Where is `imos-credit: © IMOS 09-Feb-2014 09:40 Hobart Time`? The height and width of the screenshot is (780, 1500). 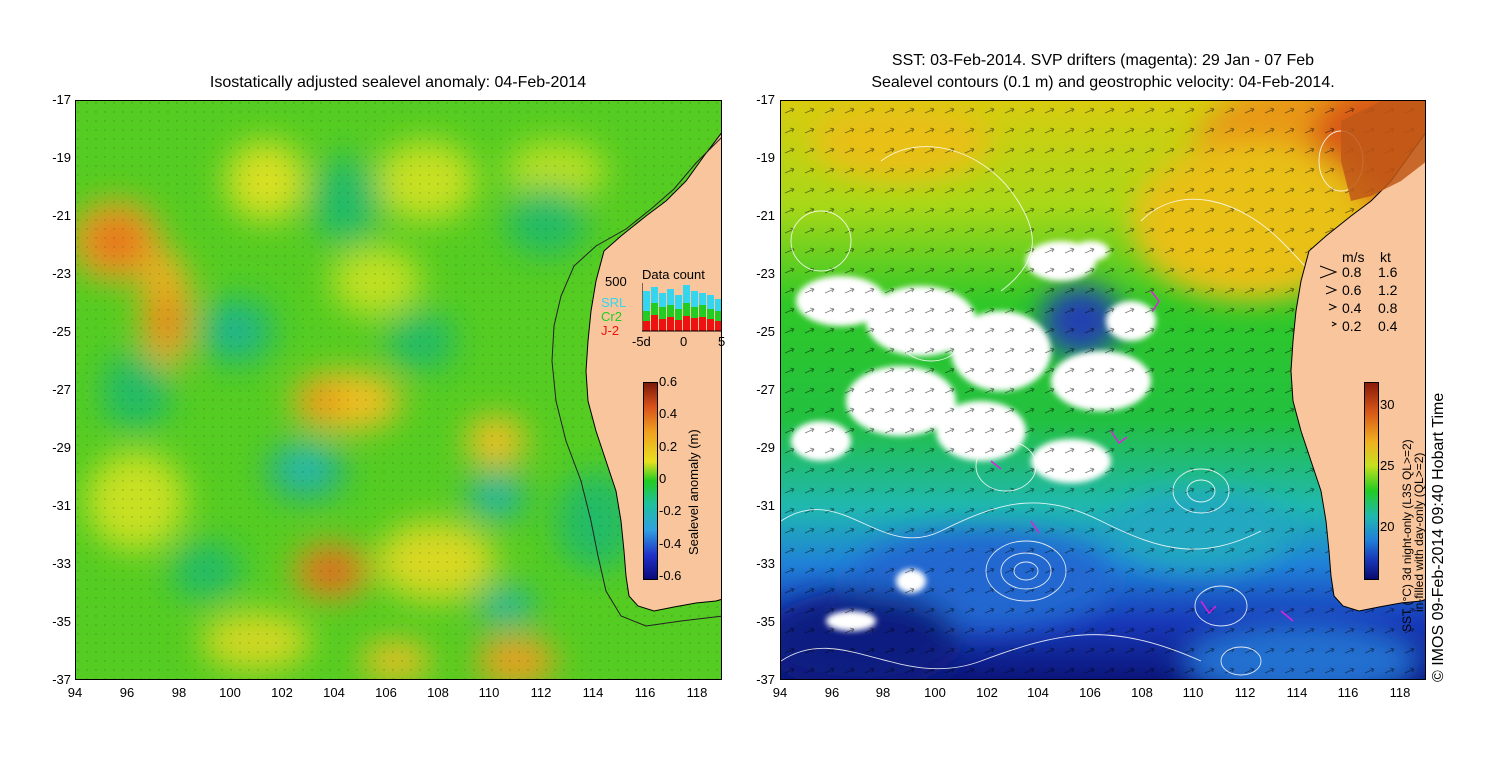 imos-credit: © IMOS 09-Feb-2014 09:40 Hobart Time is located at coordinates (1438, 537).